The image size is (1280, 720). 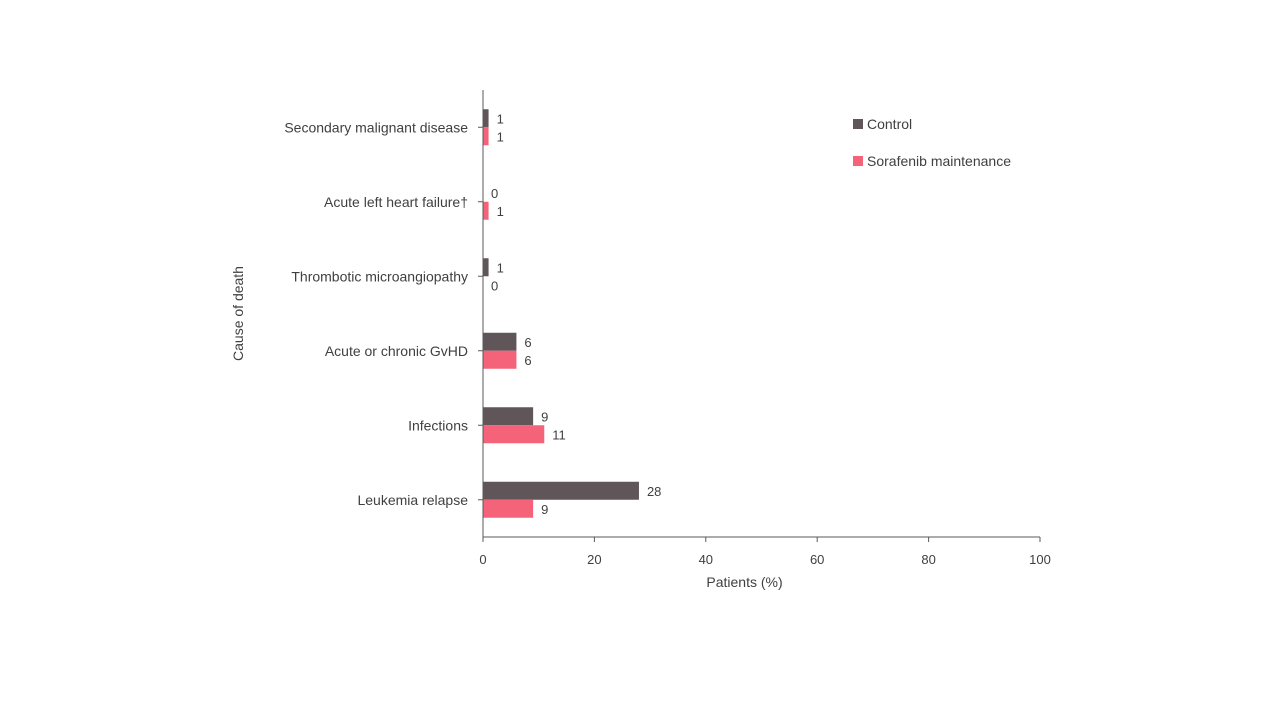 I want to click on legend-label-sorafenib-maintenance: Sorafenib maintenance, so click(x=939, y=161).